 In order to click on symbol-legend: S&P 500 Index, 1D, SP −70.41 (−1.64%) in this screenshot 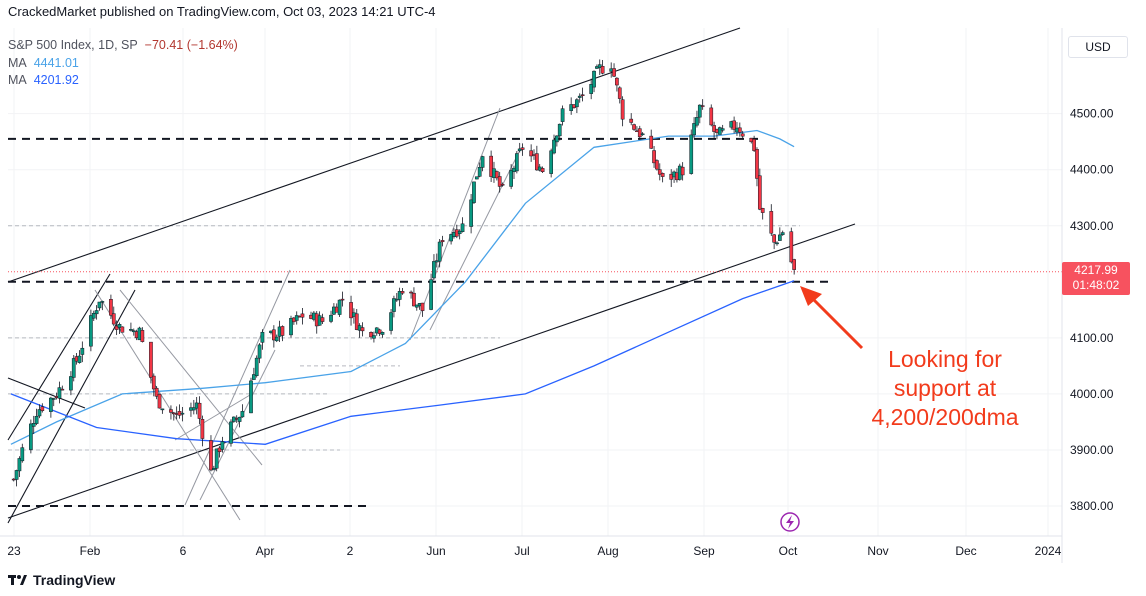, I will do `click(123, 45)`.